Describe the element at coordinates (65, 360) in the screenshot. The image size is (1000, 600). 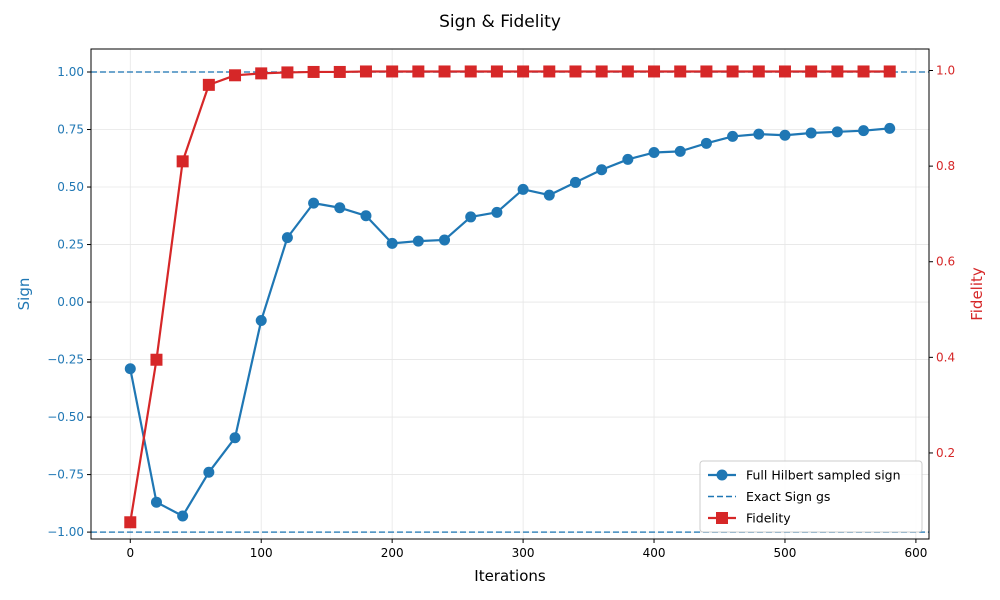
I see `y-left-tick-label: −0.25` at that location.